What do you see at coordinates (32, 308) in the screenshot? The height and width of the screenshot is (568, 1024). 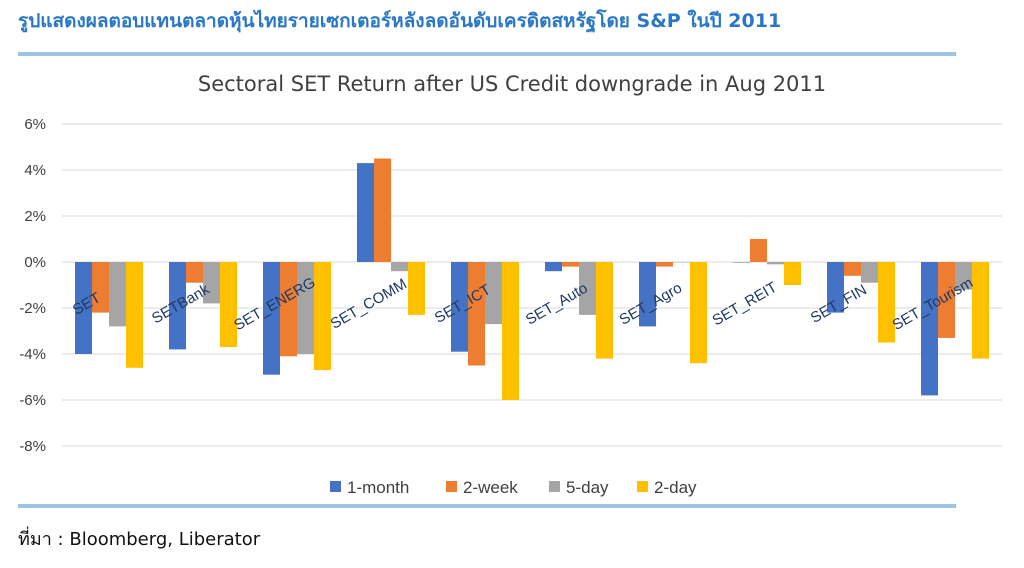 I see `y-tick-label: -2%` at bounding box center [32, 308].